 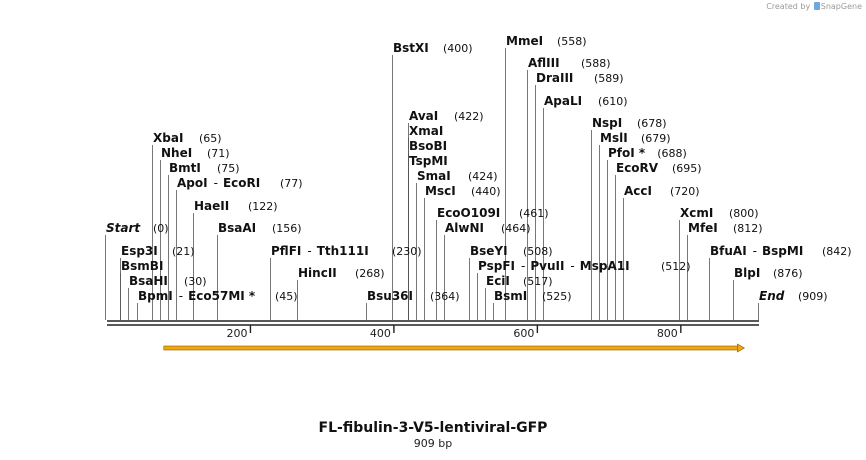 What do you see at coordinates (211, 206) in the screenshot?
I see `site-name-haeii: HaeII` at bounding box center [211, 206].